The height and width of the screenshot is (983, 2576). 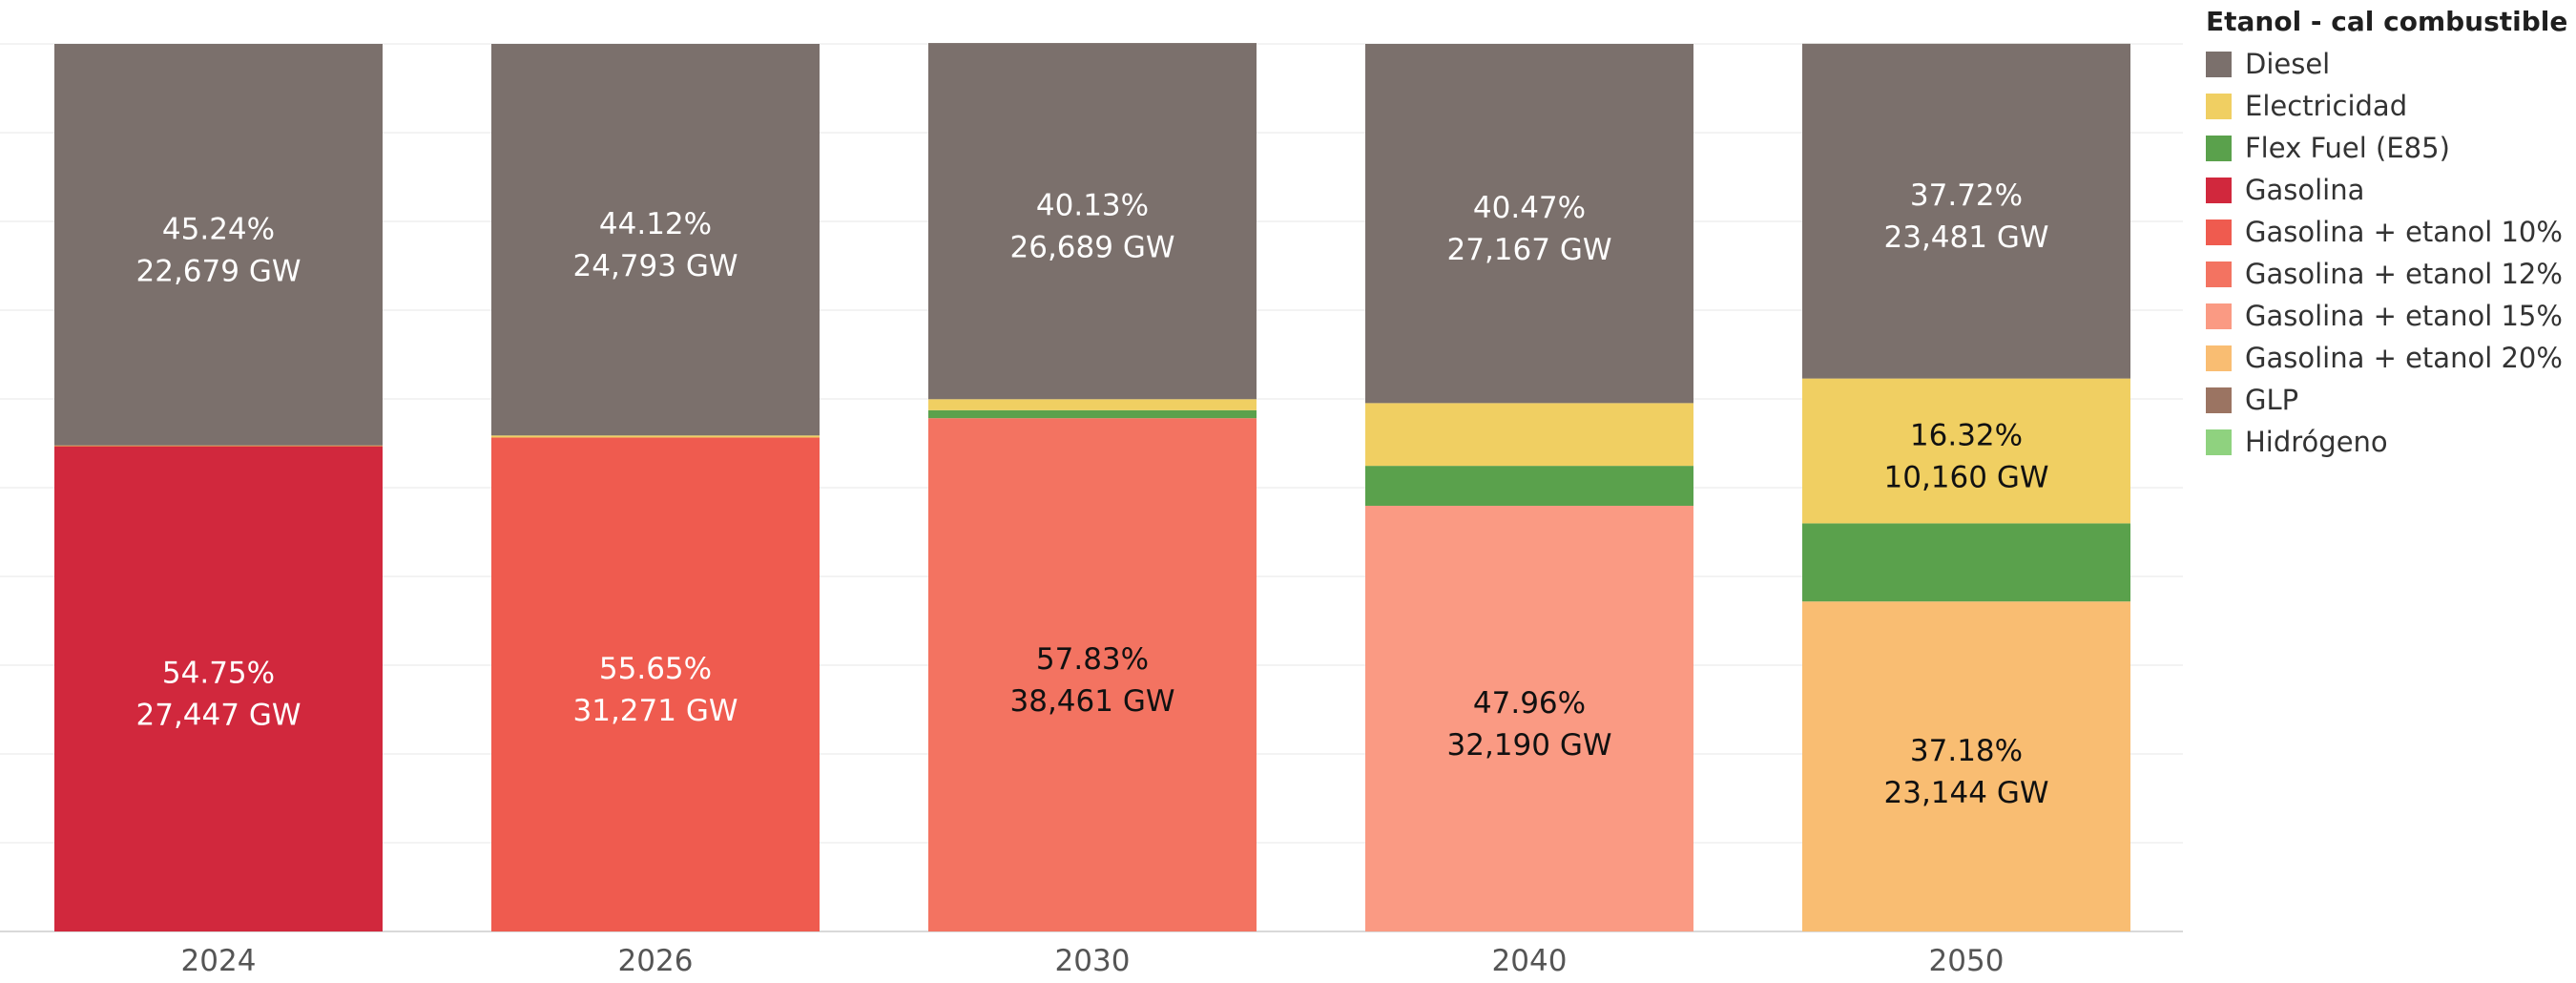 What do you see at coordinates (1092, 248) in the screenshot?
I see `data-label-value: 26,689 GW` at bounding box center [1092, 248].